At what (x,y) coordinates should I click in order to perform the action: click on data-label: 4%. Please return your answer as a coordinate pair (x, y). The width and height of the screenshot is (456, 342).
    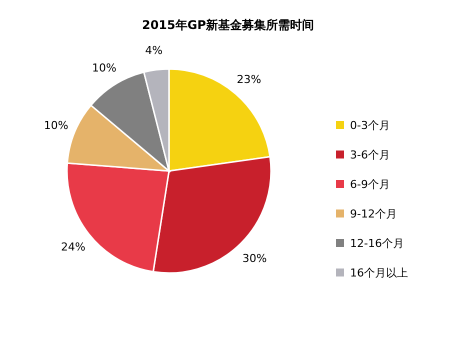
    Looking at the image, I should click on (154, 50).